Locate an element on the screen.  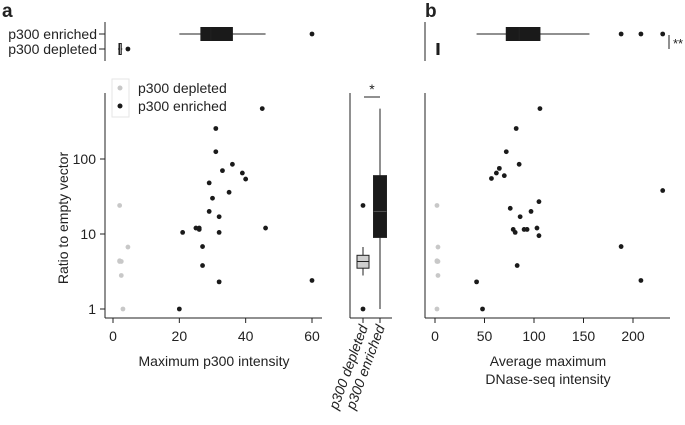
panel-a-x-tick-label: 40 is located at coordinates (246, 336).